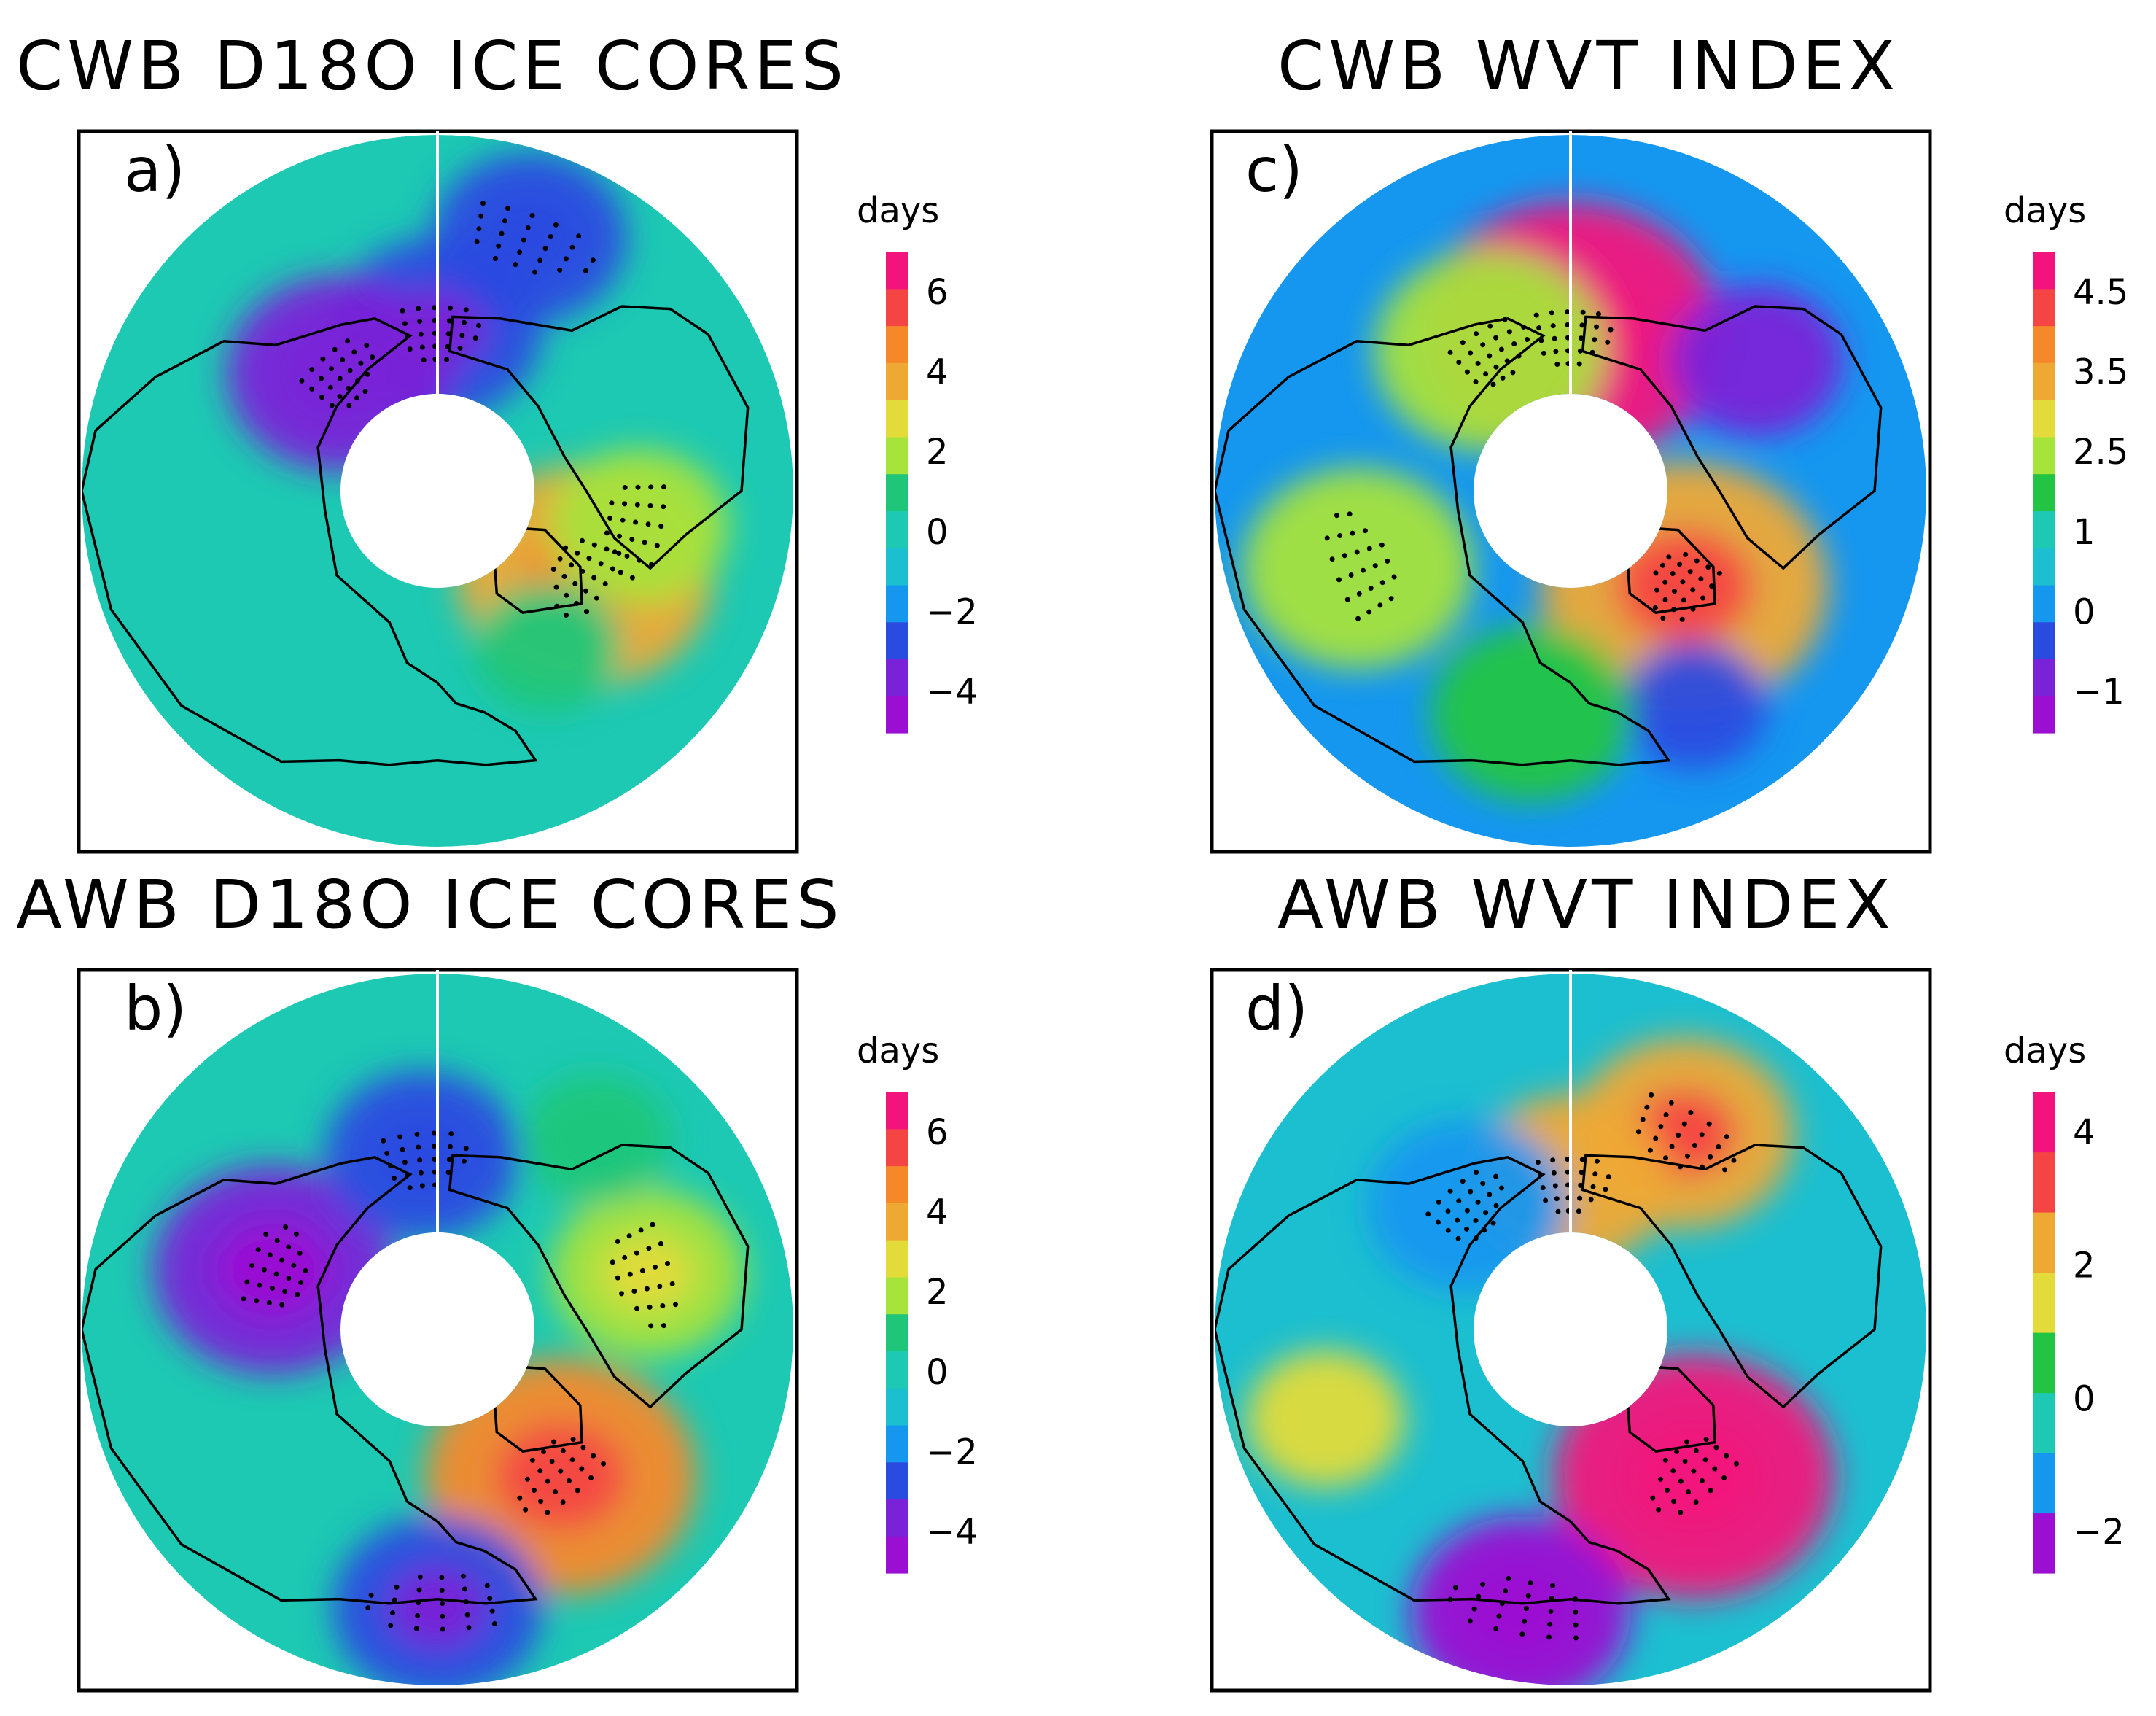  I want to click on anomaly-central-asia, so click(1358, 568).